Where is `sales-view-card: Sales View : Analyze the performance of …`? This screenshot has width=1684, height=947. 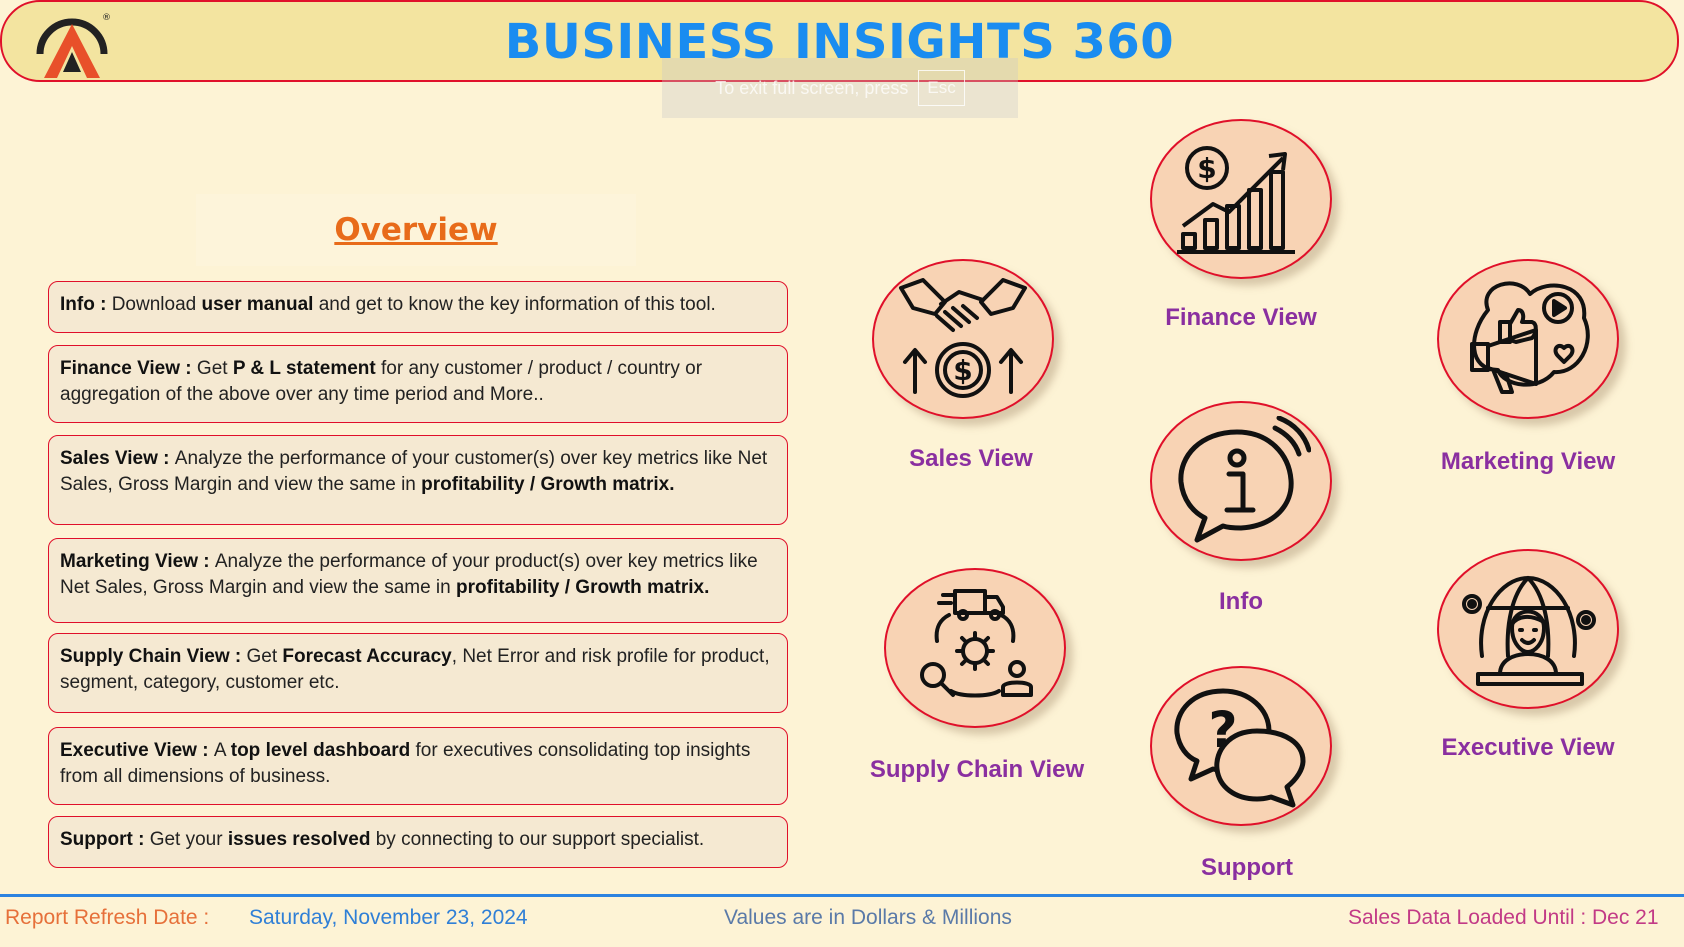 sales-view-card: Sales View : Analyze the performance of … is located at coordinates (418, 480).